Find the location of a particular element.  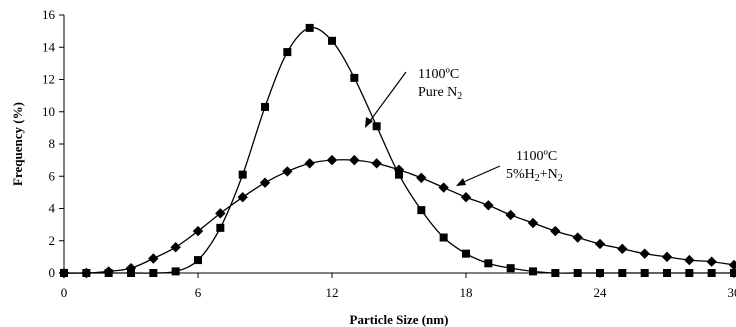

y-tick-label: 4 is located at coordinates (52, 208).